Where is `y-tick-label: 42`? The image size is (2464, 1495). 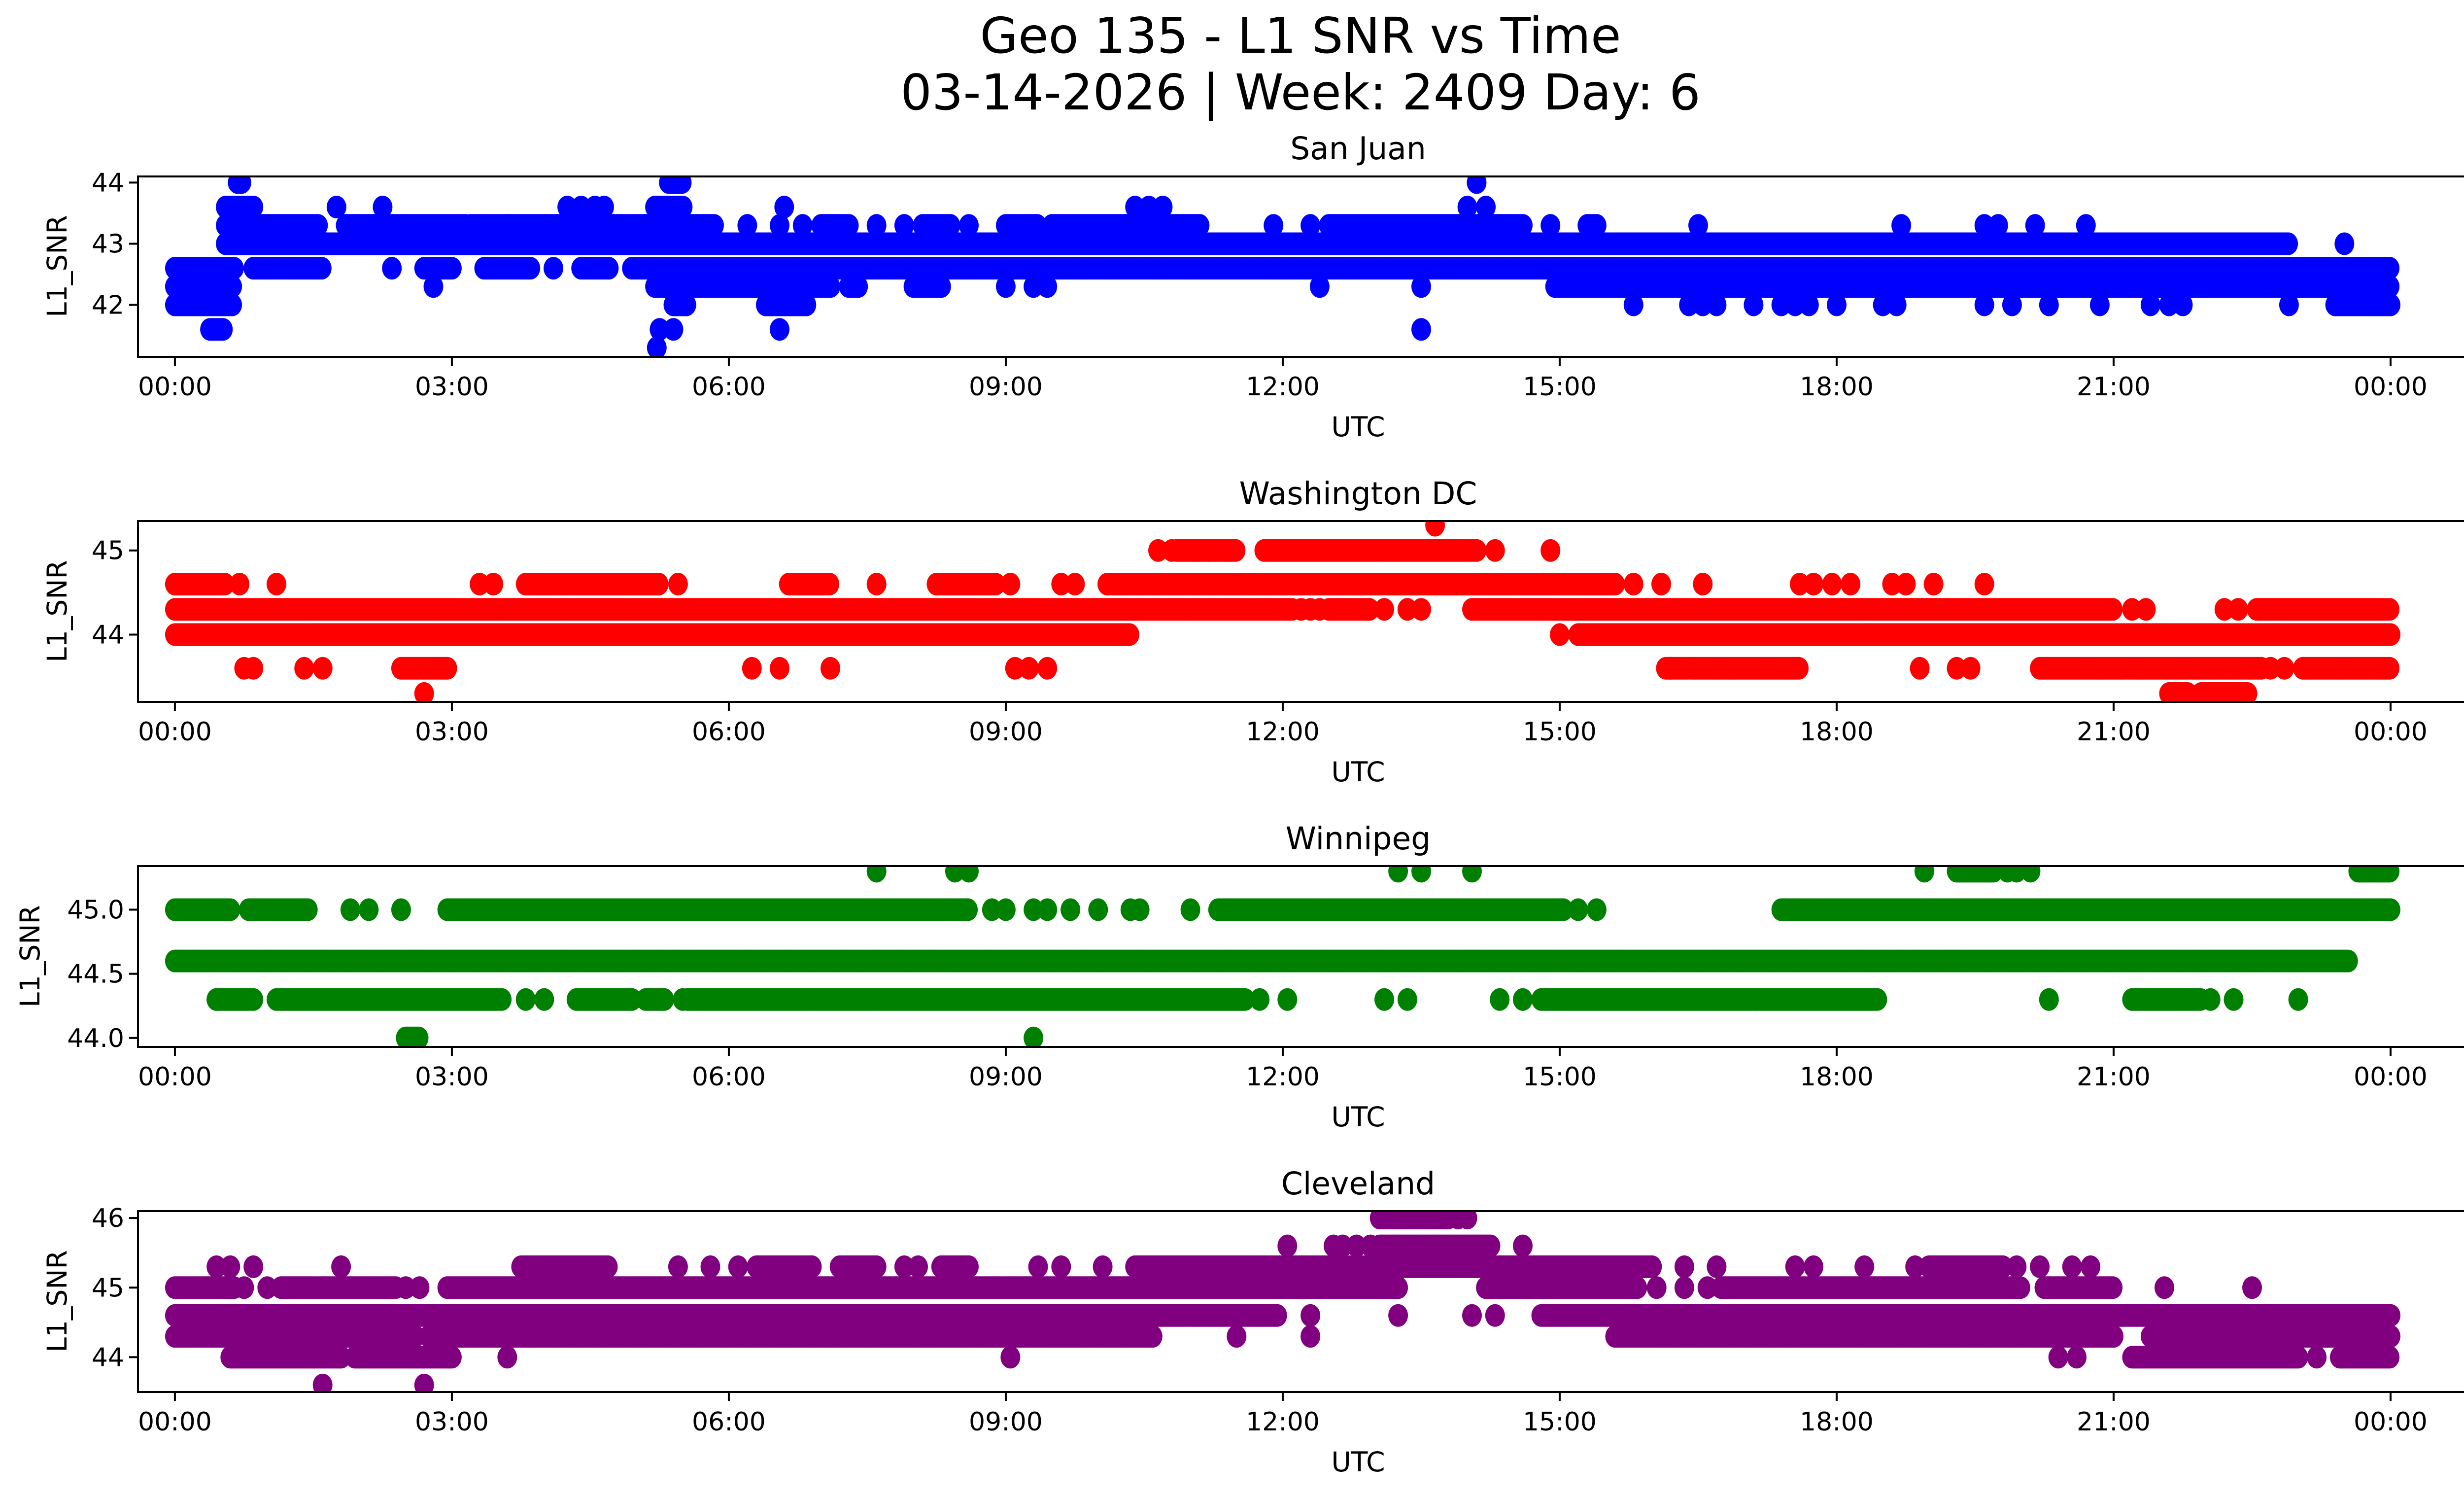
y-tick-label: 42 is located at coordinates (108, 305).